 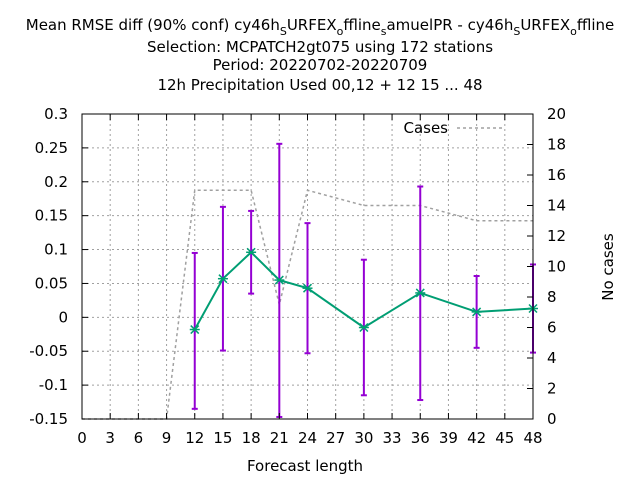 What do you see at coordinates (552, 297) in the screenshot?
I see `y2-tick-label: 8` at bounding box center [552, 297].